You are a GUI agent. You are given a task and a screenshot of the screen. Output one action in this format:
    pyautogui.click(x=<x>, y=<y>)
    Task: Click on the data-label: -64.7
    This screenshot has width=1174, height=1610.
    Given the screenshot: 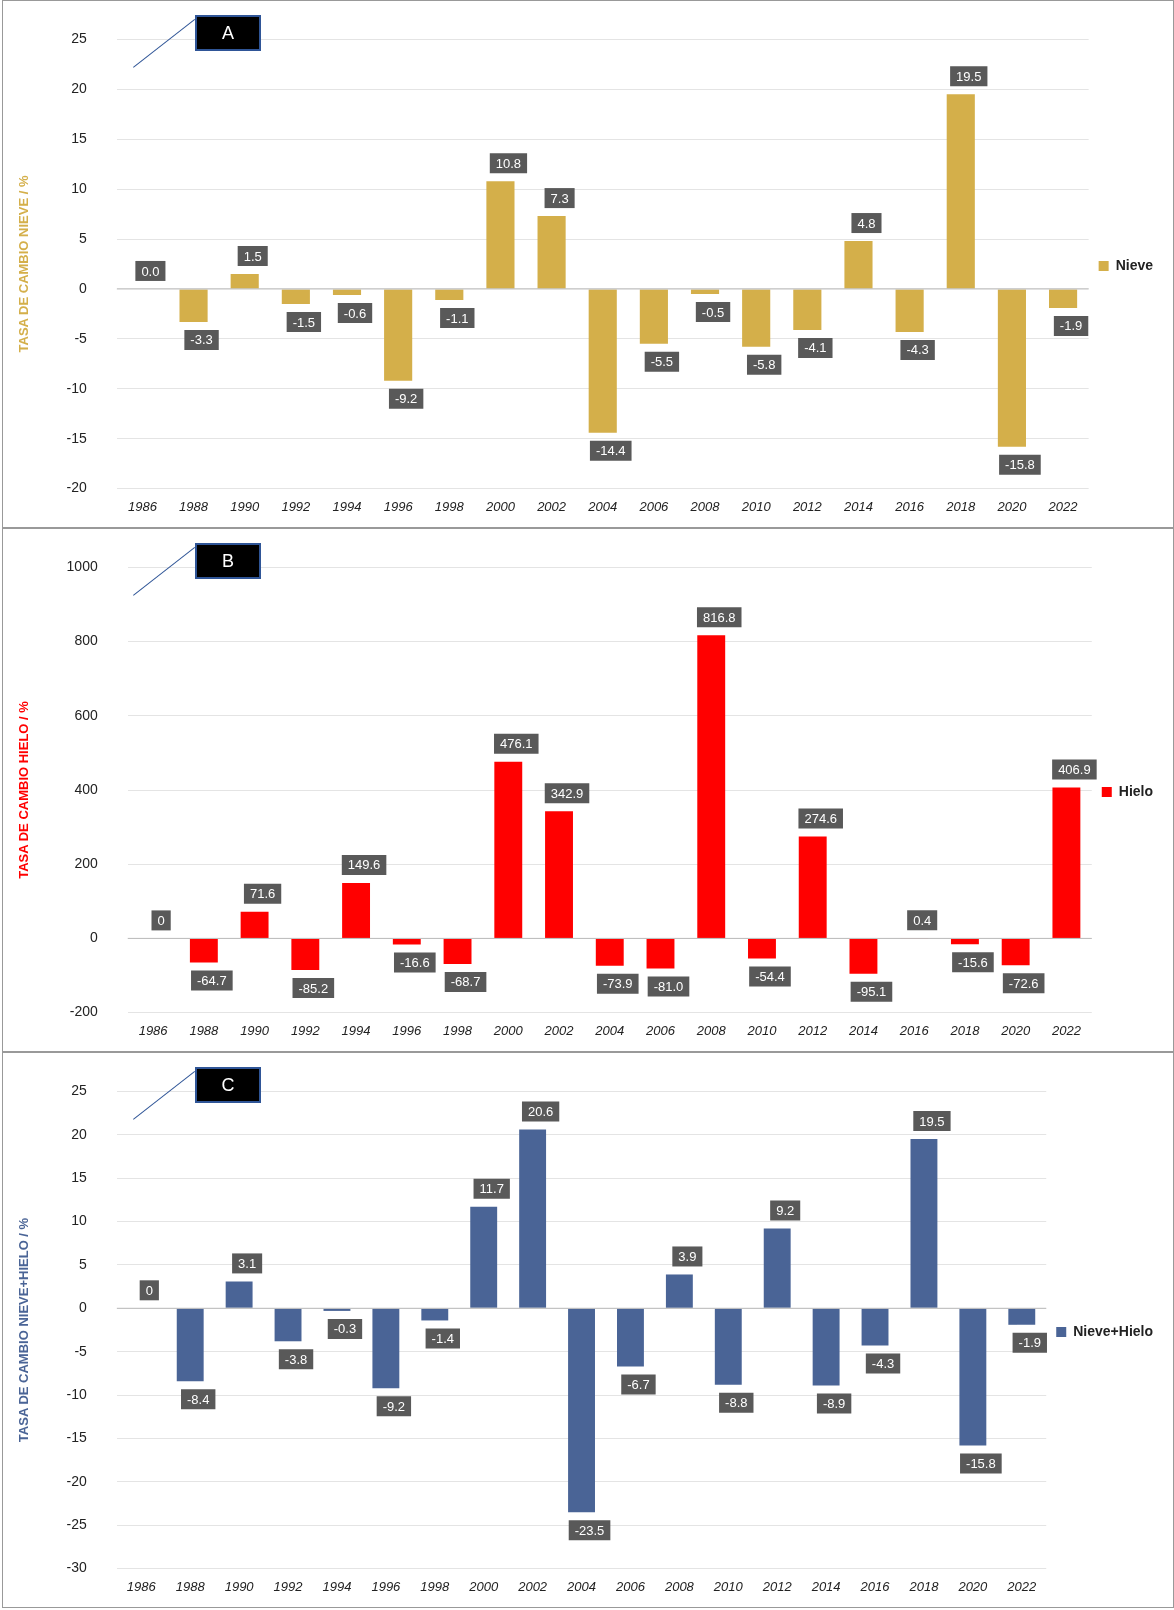 What is the action you would take?
    pyautogui.click(x=212, y=980)
    